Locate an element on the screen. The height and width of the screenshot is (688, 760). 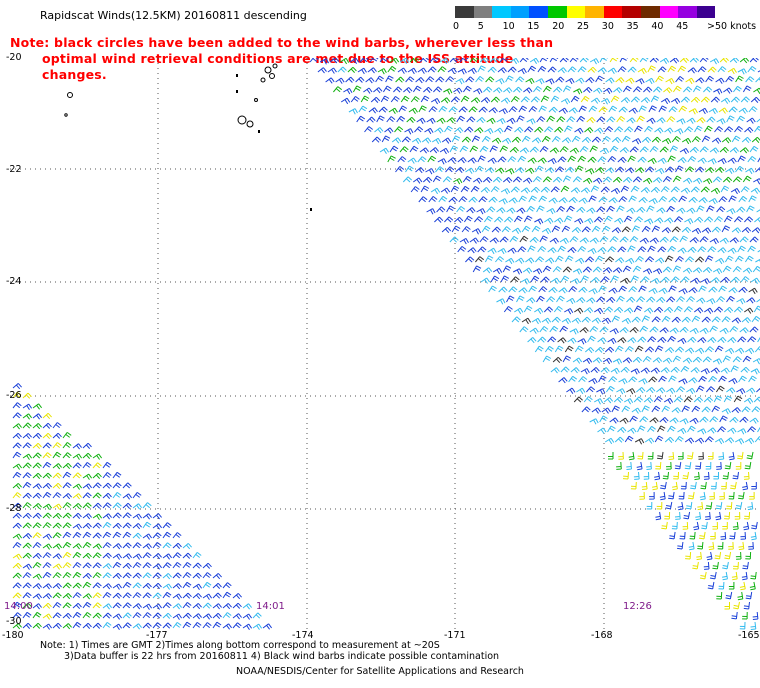
colorbar-label: 30 is located at coordinates (607, 26).